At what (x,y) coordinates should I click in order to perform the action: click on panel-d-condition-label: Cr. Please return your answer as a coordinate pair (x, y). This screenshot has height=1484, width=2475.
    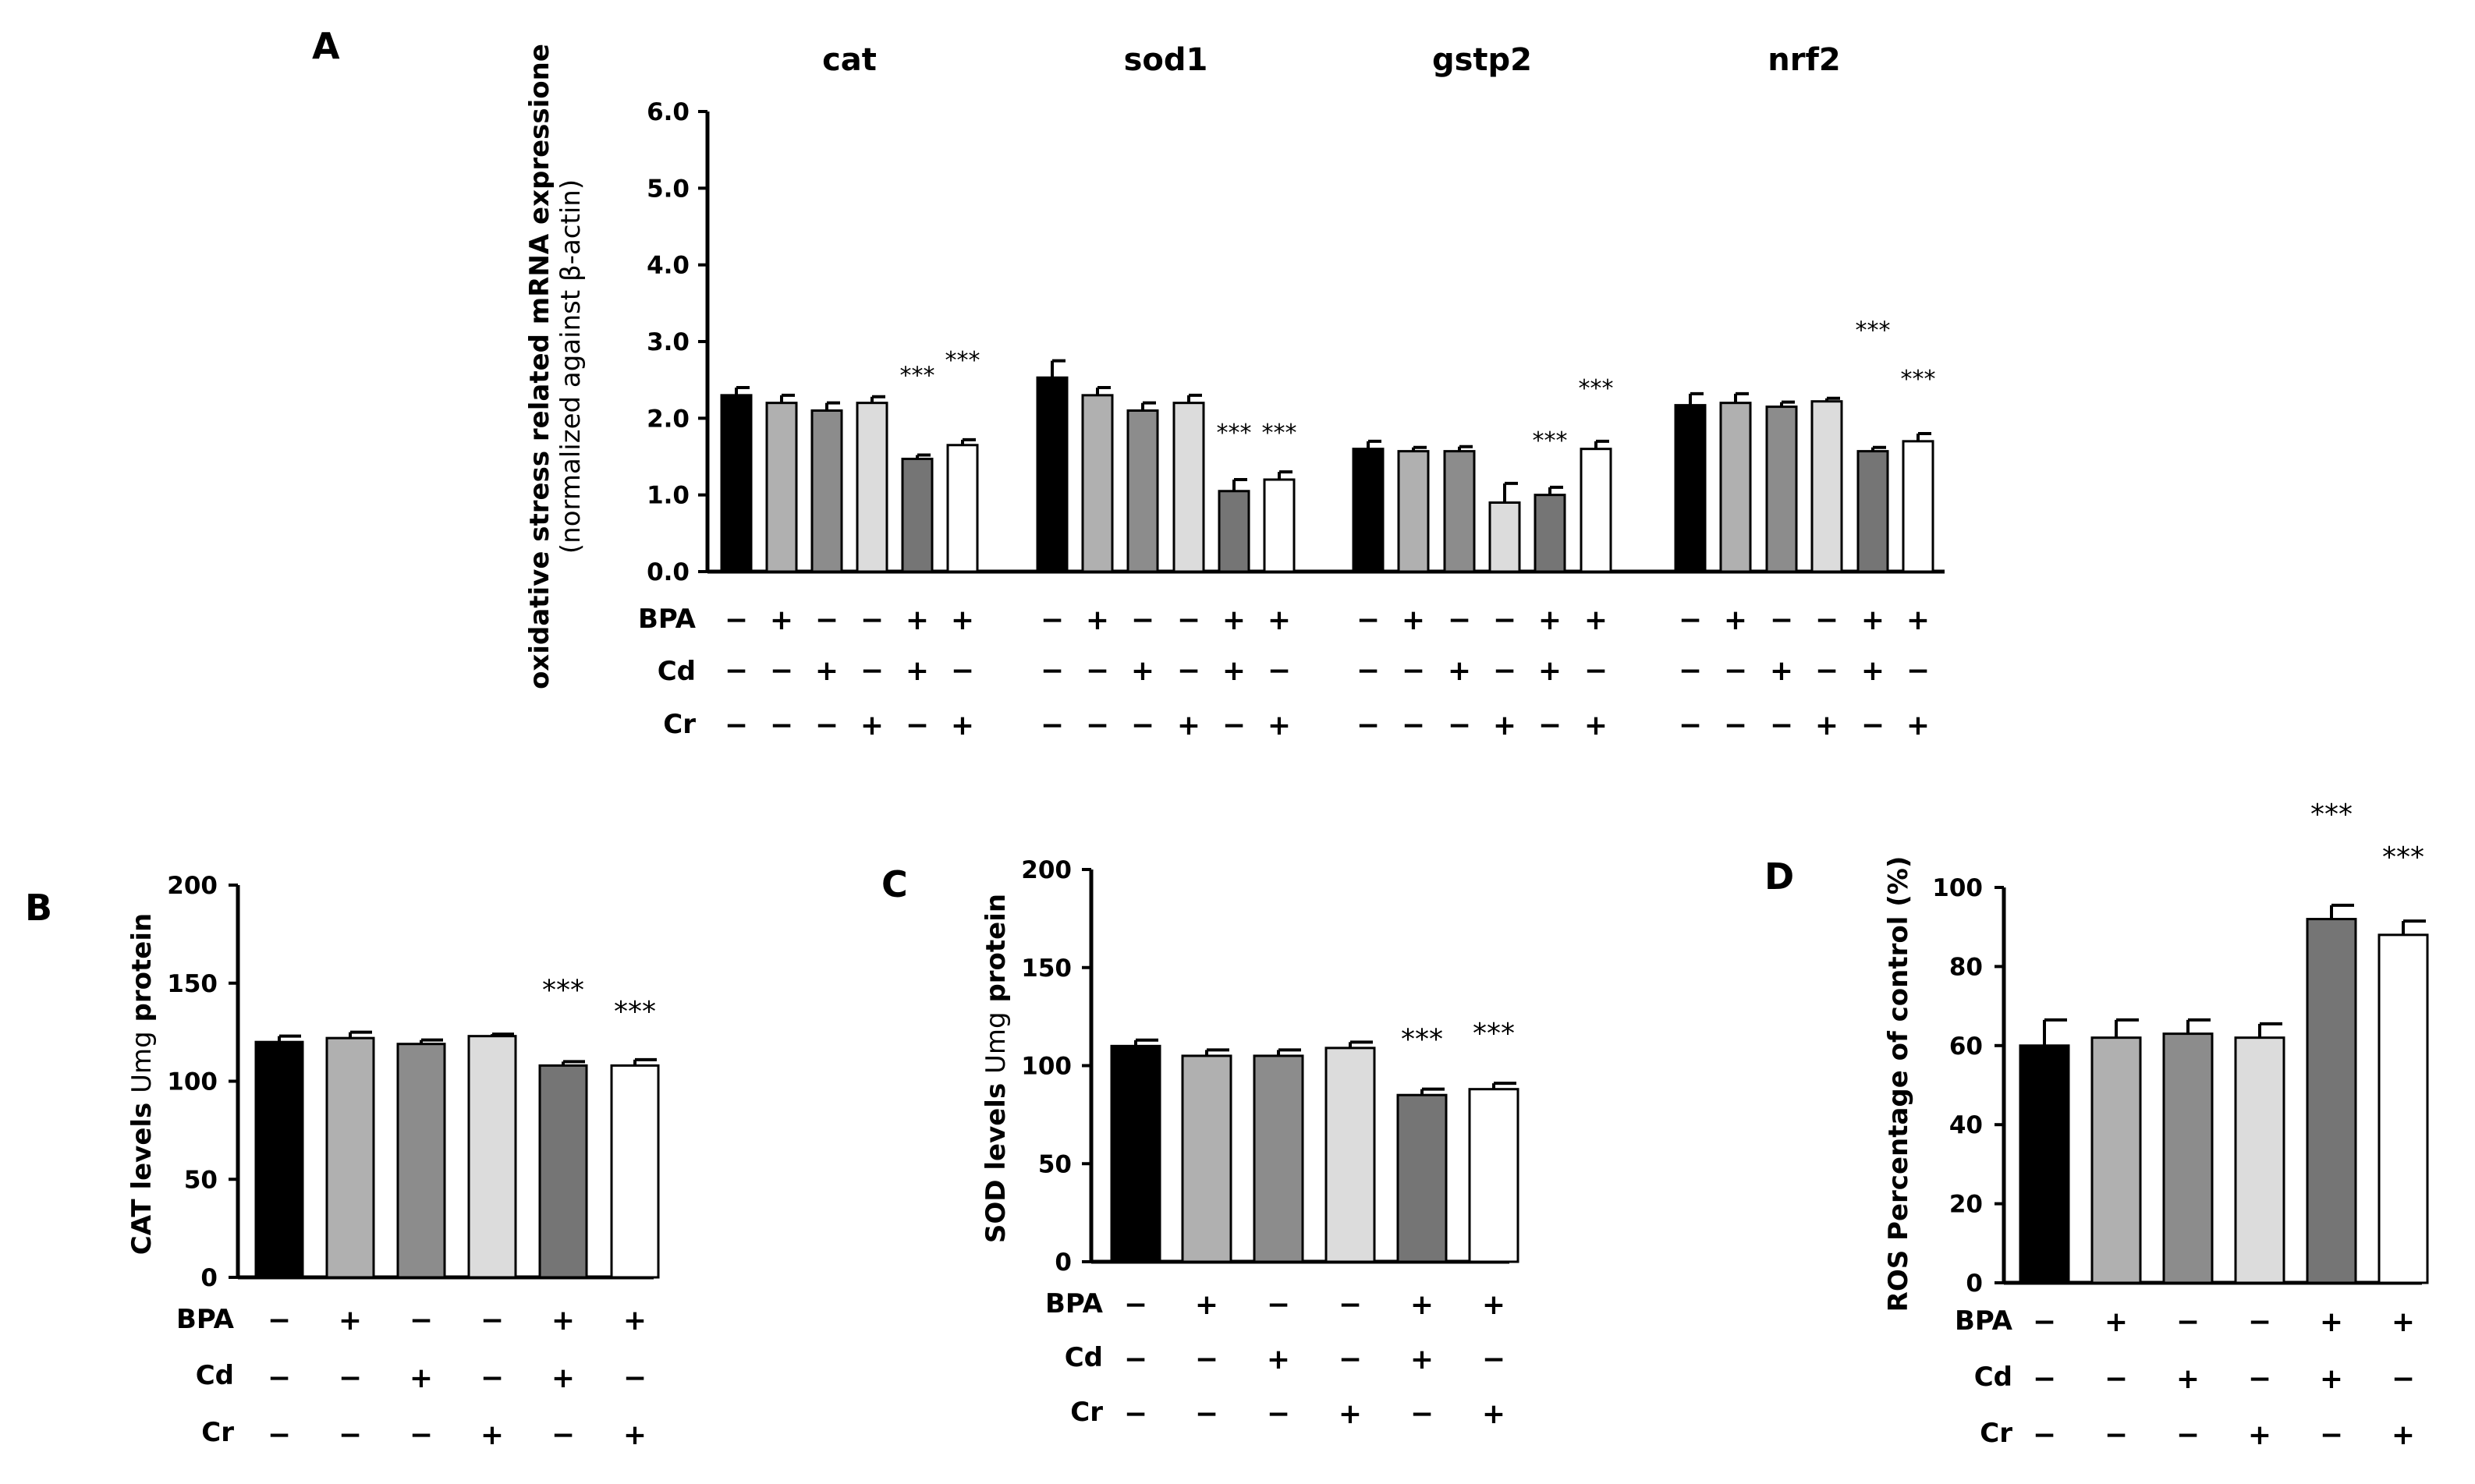
    Looking at the image, I should click on (1996, 1433).